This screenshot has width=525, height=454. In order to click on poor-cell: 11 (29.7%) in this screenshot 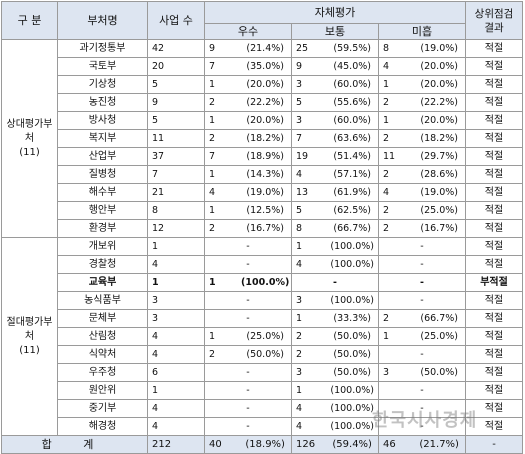, I will do `click(422, 156)`.